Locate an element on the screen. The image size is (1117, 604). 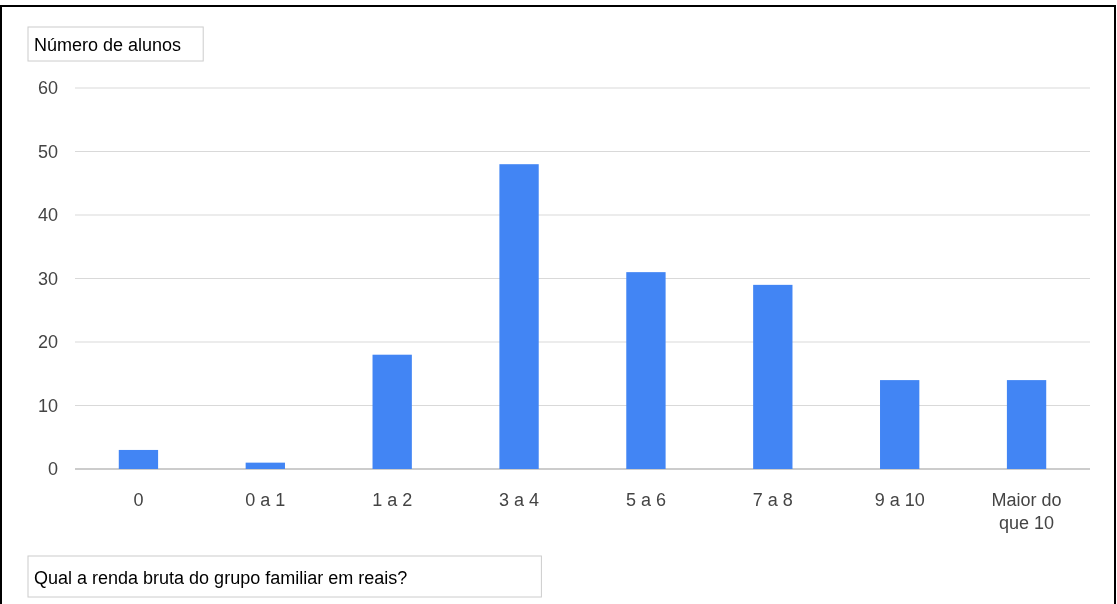
x-tick-label: 7 a 8 is located at coordinates (772, 500).